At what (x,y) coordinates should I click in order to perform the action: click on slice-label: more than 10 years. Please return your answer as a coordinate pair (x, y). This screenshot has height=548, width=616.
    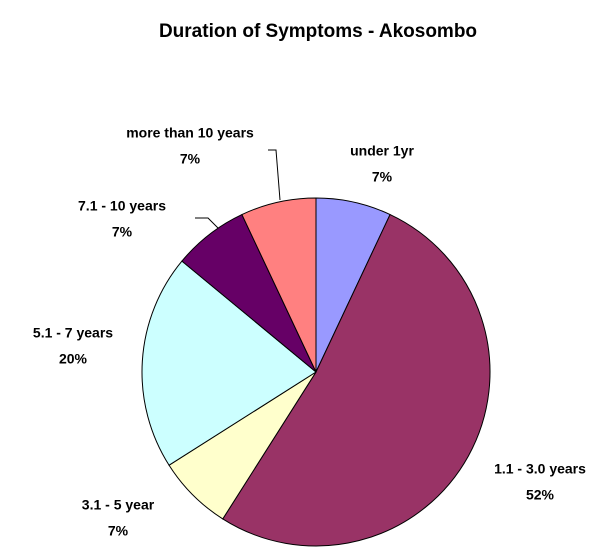
    Looking at the image, I should click on (190, 133).